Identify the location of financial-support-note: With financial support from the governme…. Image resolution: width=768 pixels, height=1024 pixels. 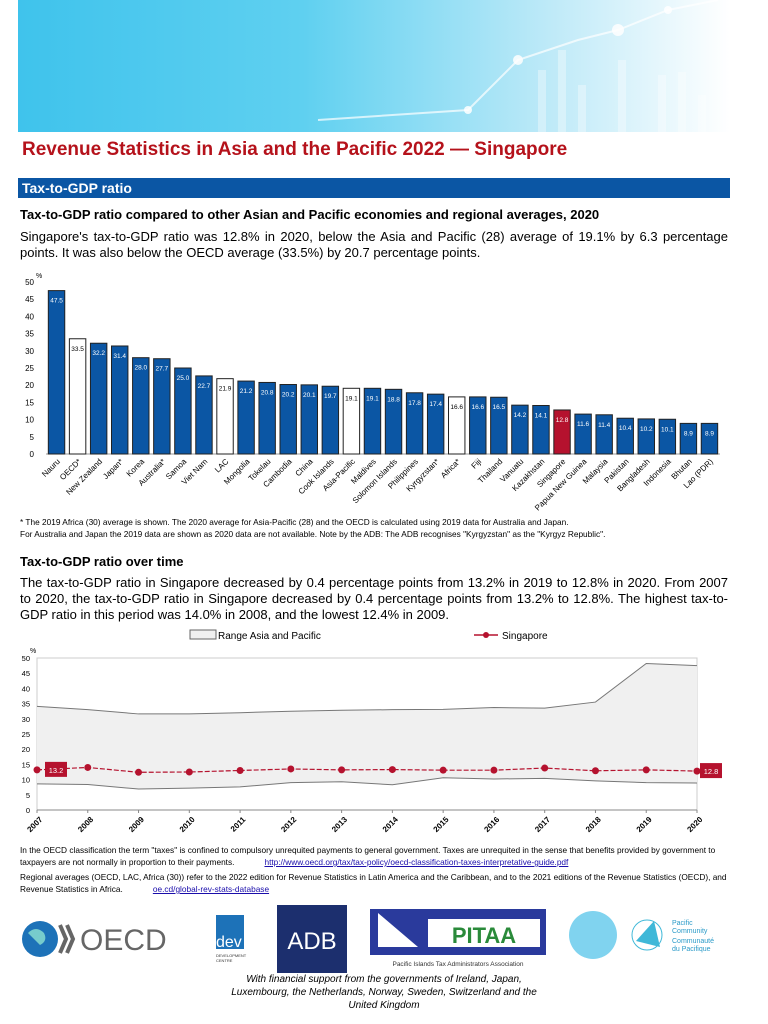
(384, 992).